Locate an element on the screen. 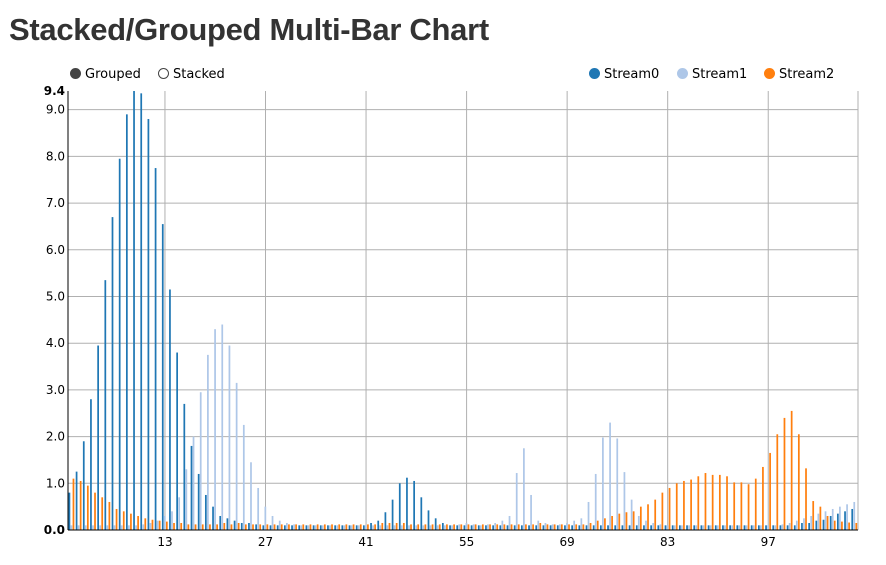 This screenshot has width=886, height=565. legend-label-stream0: Stream0 is located at coordinates (632, 74).